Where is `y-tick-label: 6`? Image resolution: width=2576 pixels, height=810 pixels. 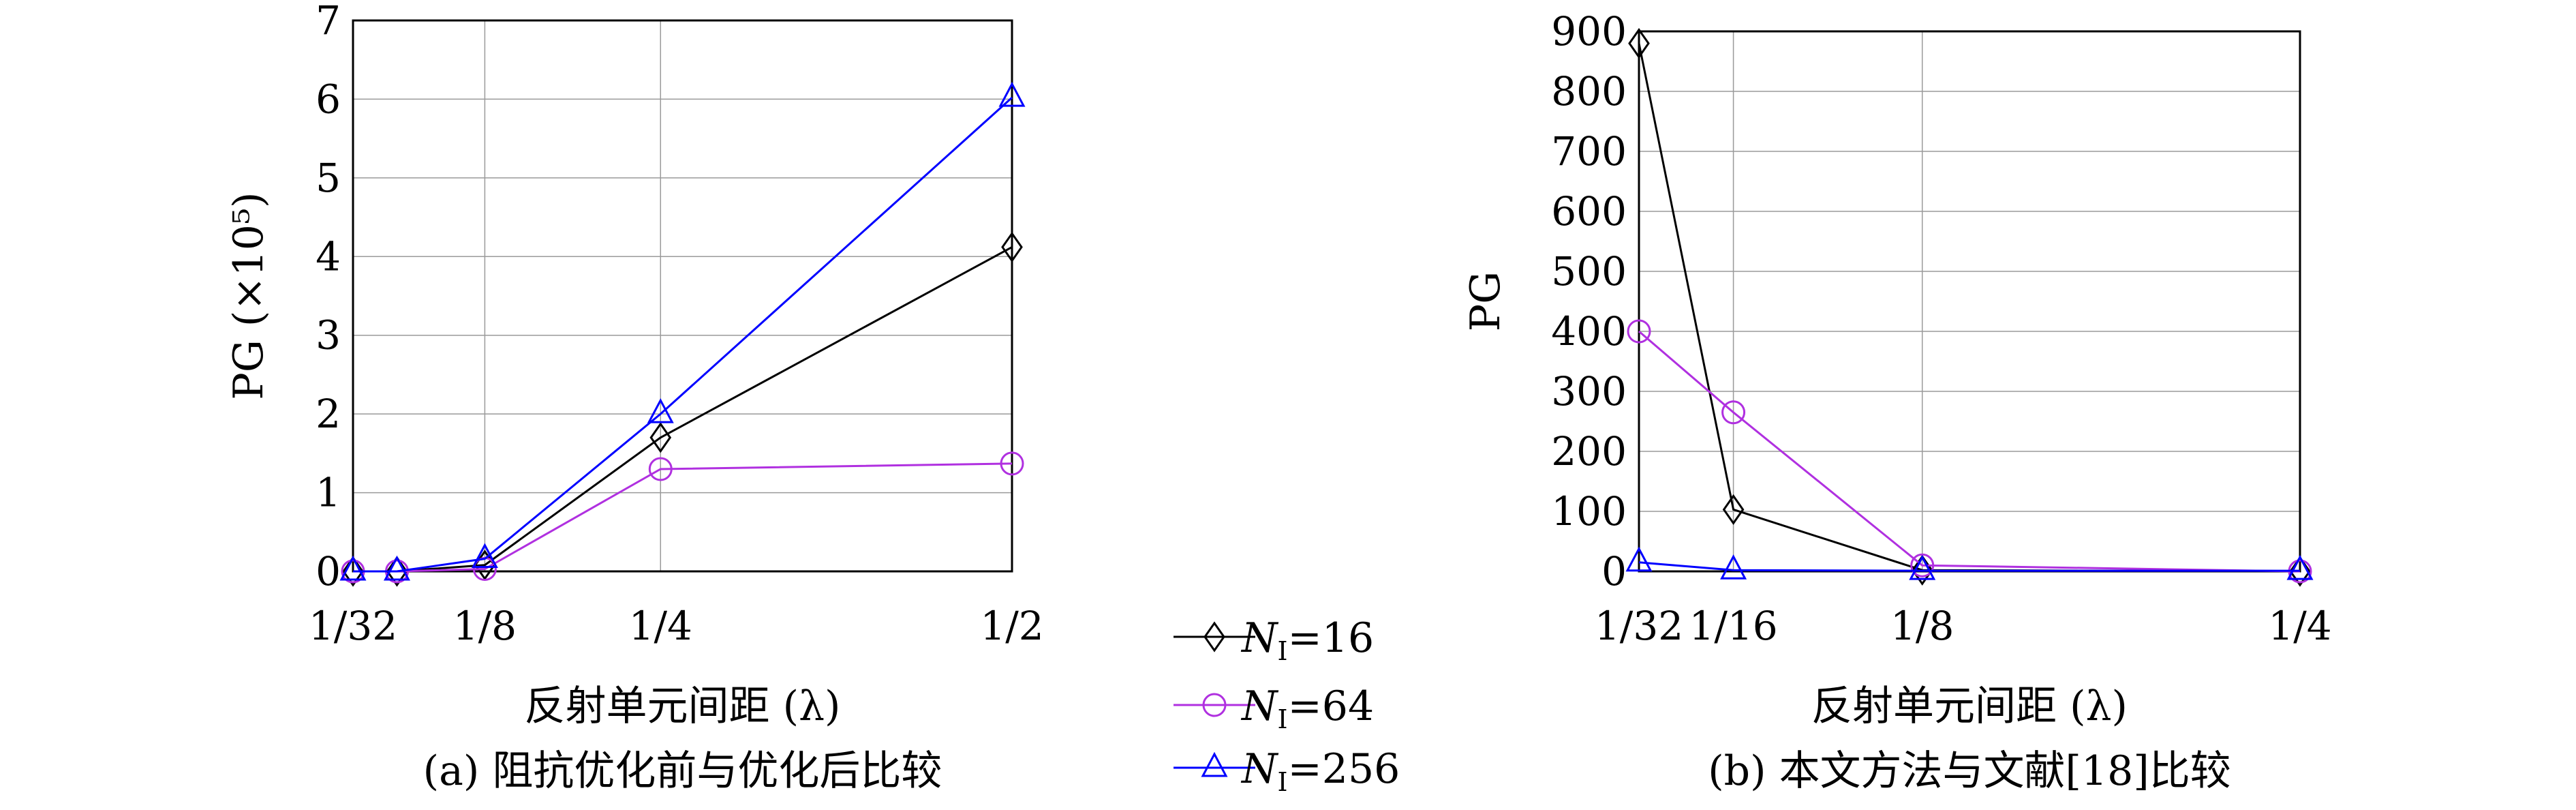 y-tick-label: 6 is located at coordinates (328, 99).